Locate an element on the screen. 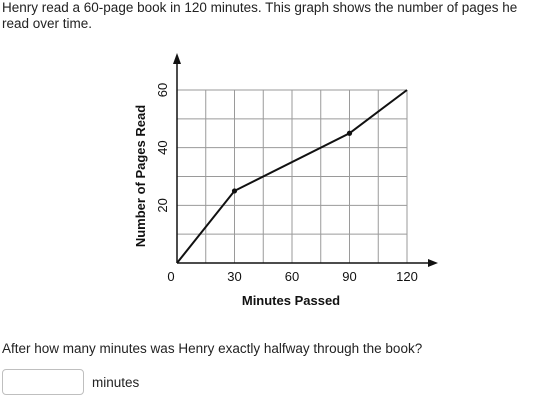 Image resolution: width=540 pixels, height=403 pixels. x-axis-arrow is located at coordinates (433, 263).